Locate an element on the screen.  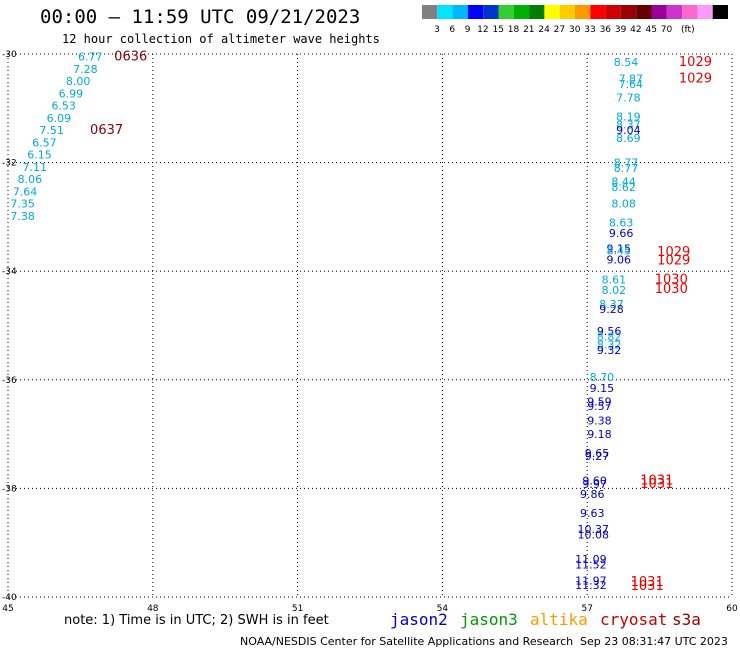
wave-height-label: 6.57 is located at coordinates (44, 143).